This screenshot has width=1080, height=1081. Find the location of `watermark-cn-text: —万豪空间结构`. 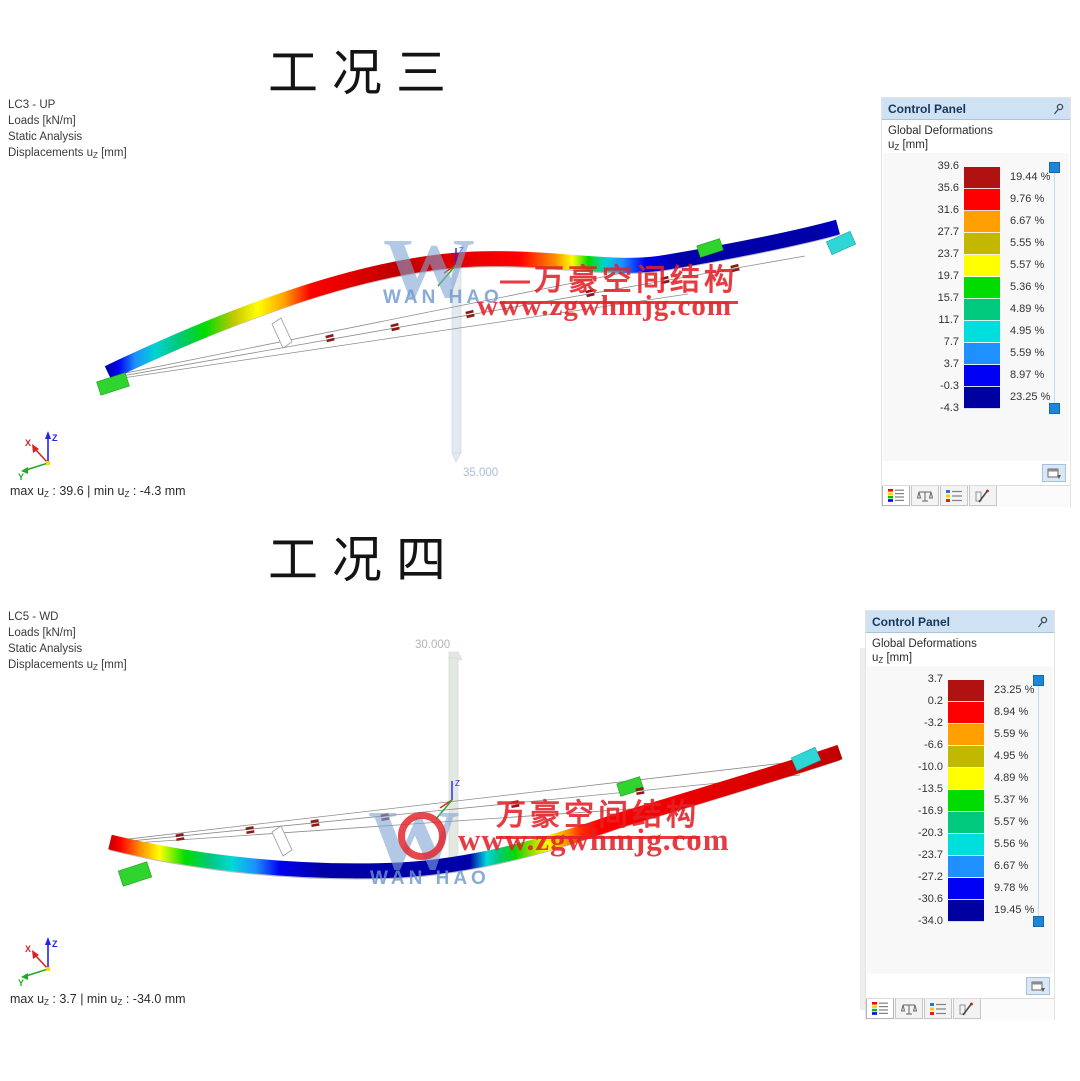

watermark-cn-text: —万豪空间结构 is located at coordinates (619, 279).